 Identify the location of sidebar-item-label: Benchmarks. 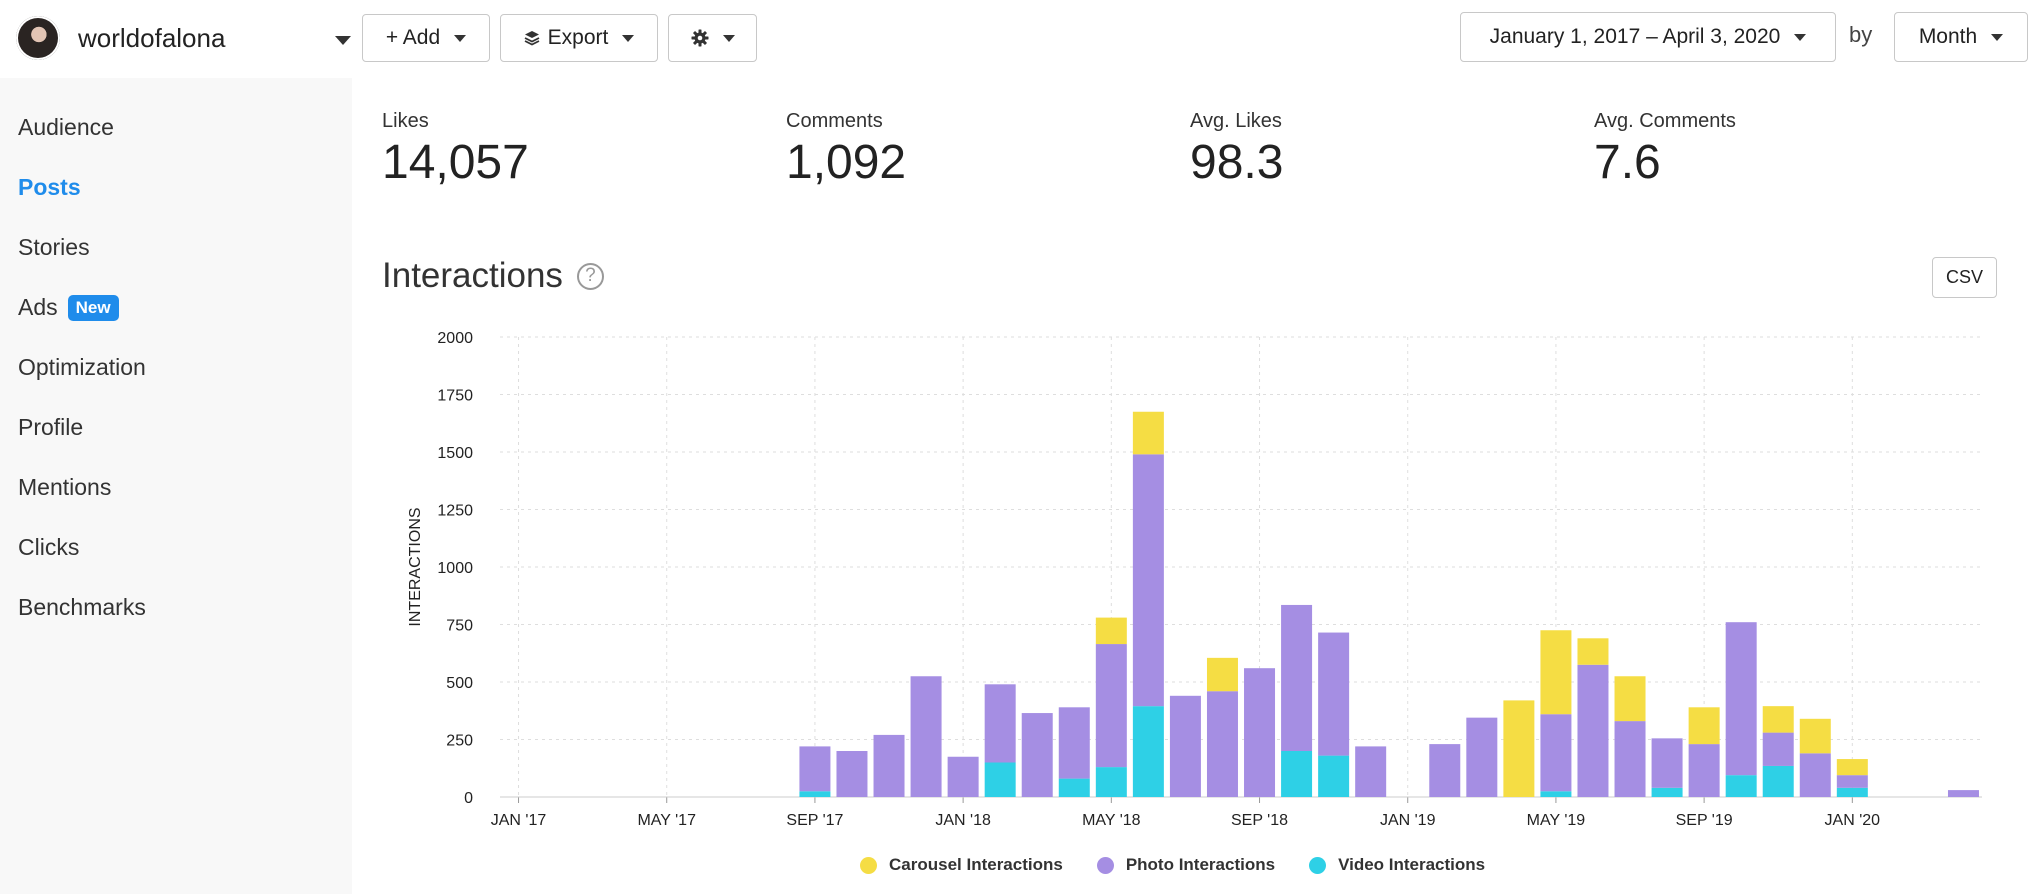
(82, 607).